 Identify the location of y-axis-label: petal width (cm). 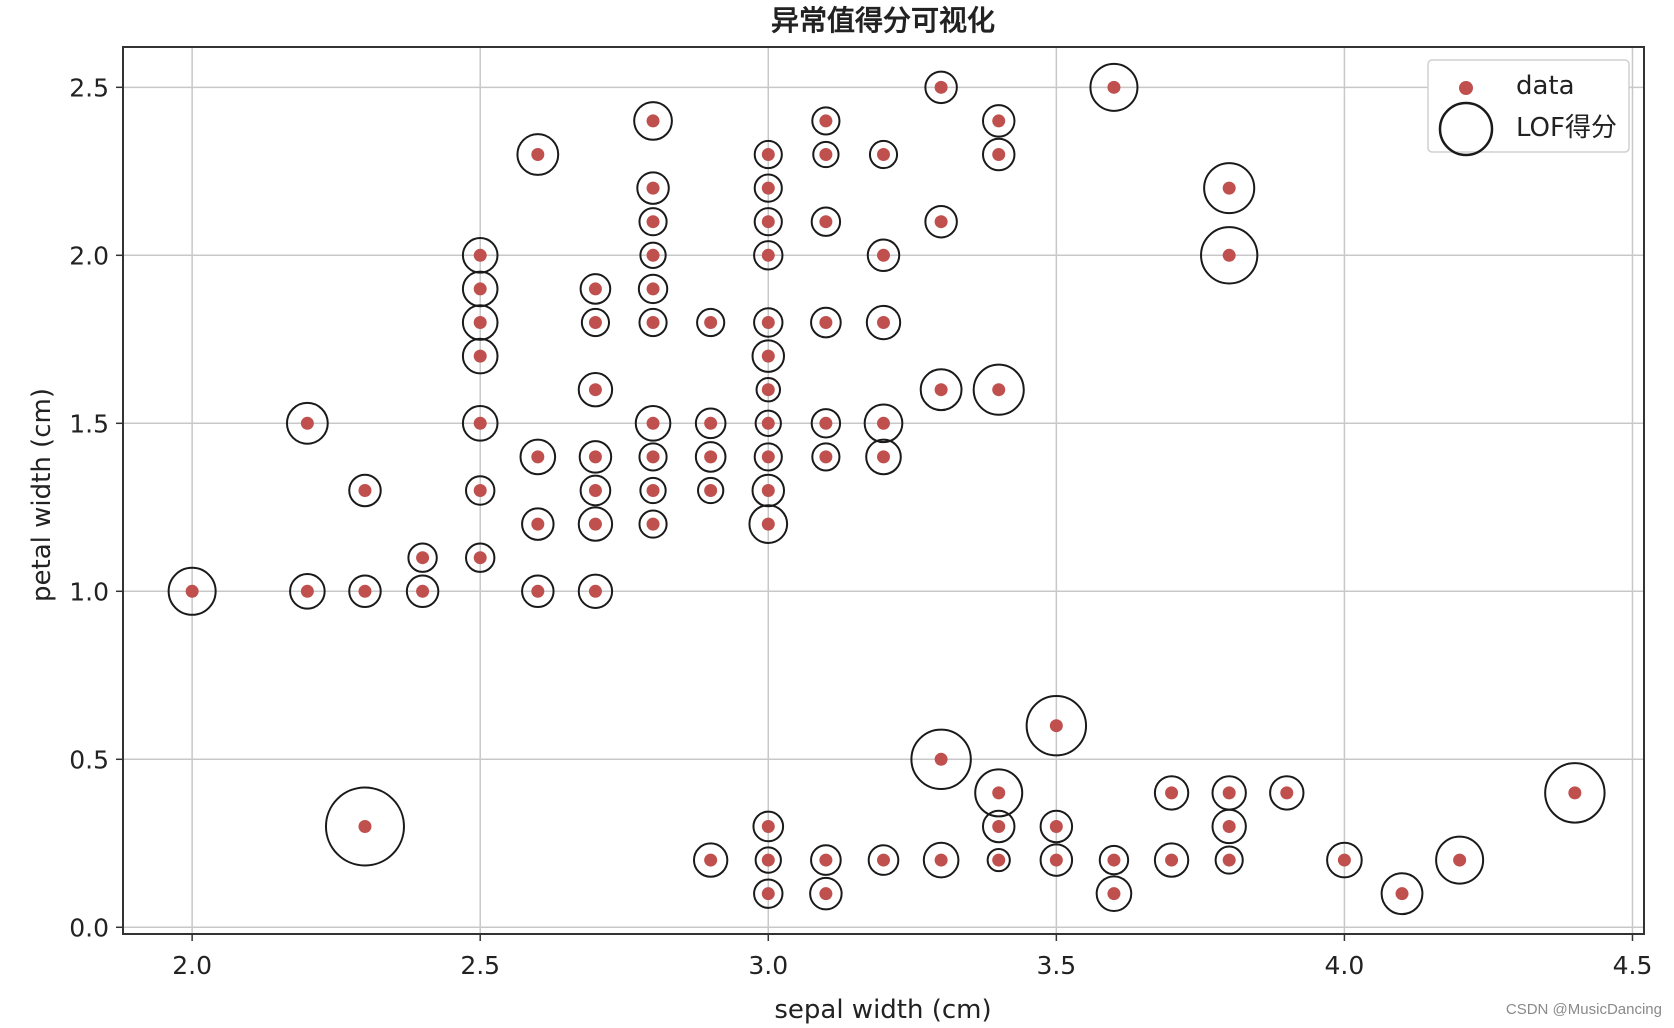
(42, 495).